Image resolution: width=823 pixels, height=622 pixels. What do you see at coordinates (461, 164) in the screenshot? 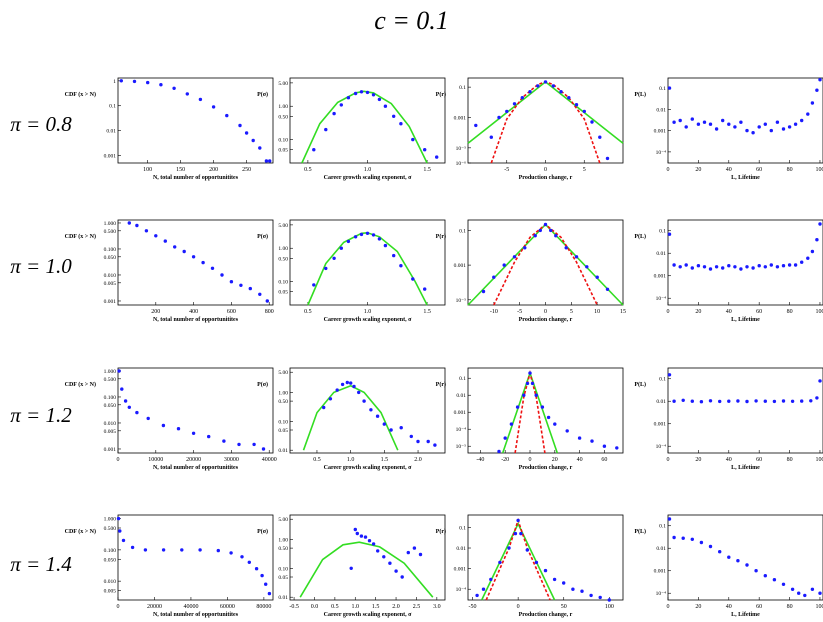
I see `y-tick-label: 10⁻⁶` at bounding box center [461, 164].